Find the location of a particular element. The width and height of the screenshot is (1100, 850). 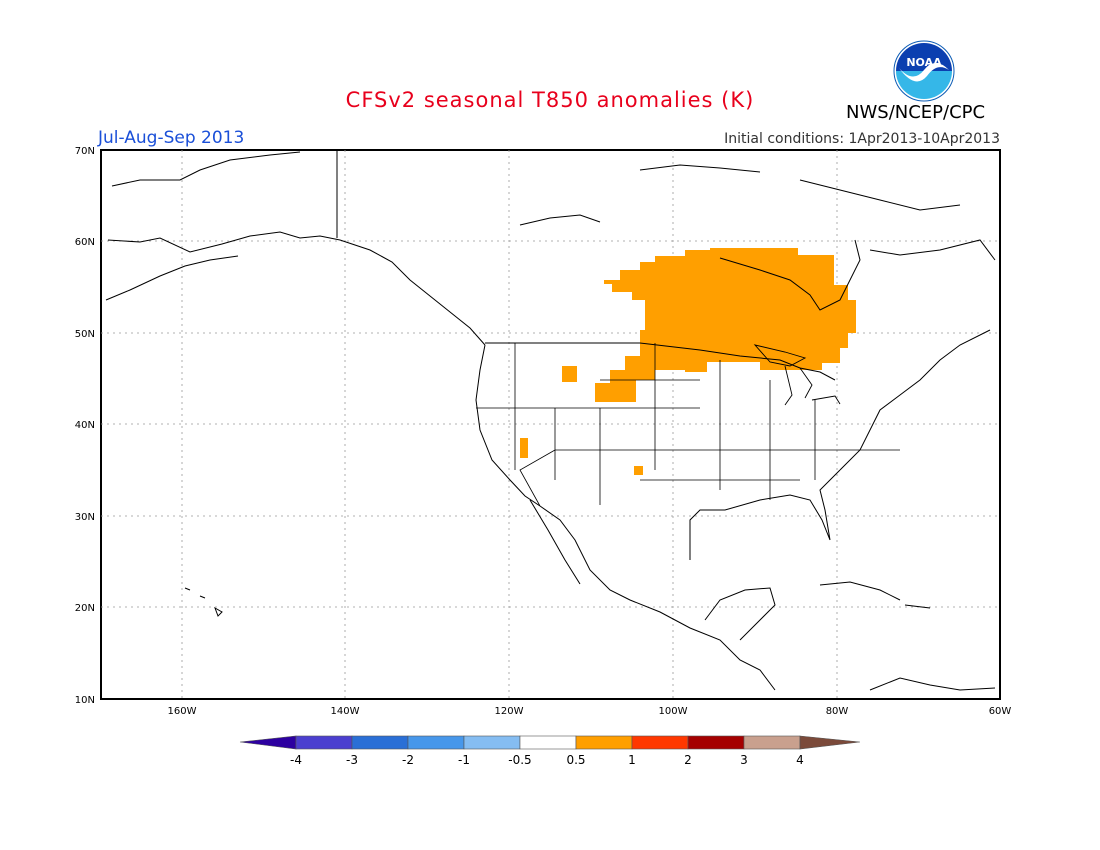

lon-labels: 160W 140W 120W 100W 80W 60W is located at coordinates (590, 711).